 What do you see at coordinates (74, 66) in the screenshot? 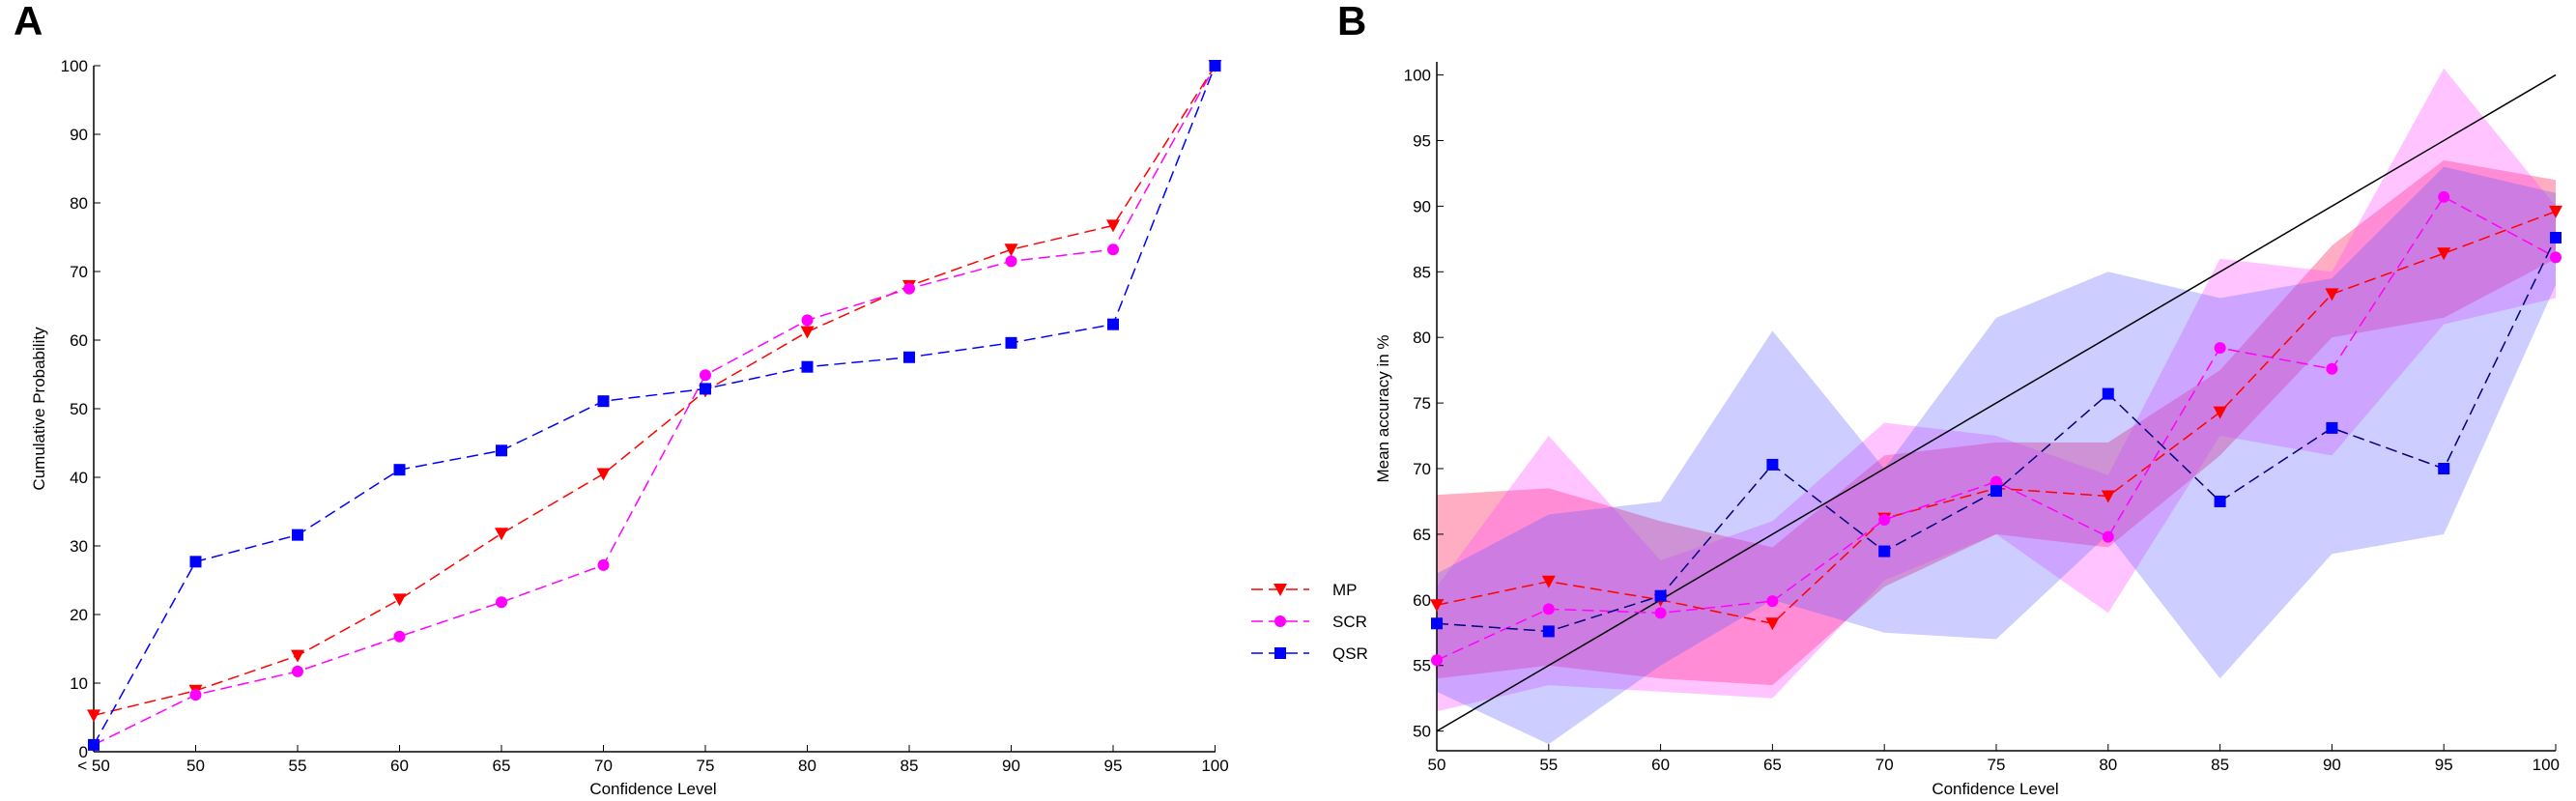
I see `y-tick-label: 100` at bounding box center [74, 66].